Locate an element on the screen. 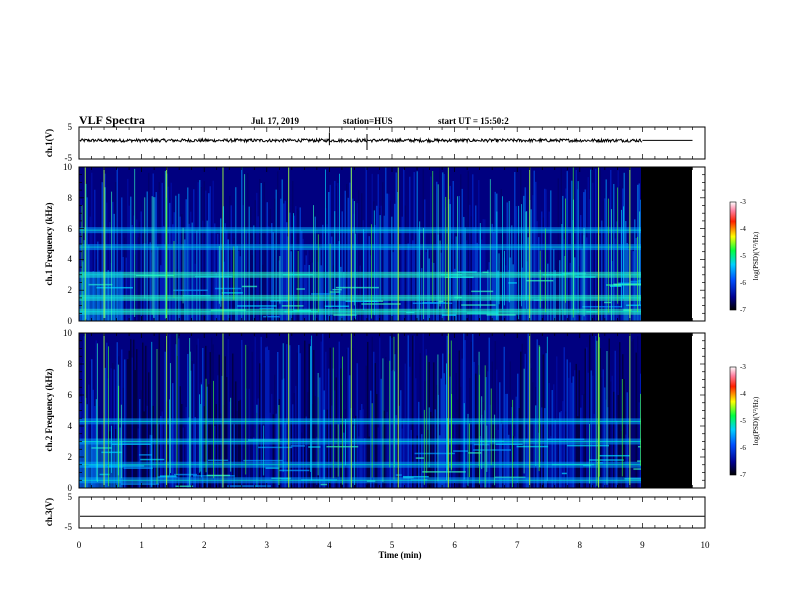 The height and width of the screenshot is (612, 792). ch2-colorbar-label: log(PSD)(V²/Hz) is located at coordinates (756, 420).